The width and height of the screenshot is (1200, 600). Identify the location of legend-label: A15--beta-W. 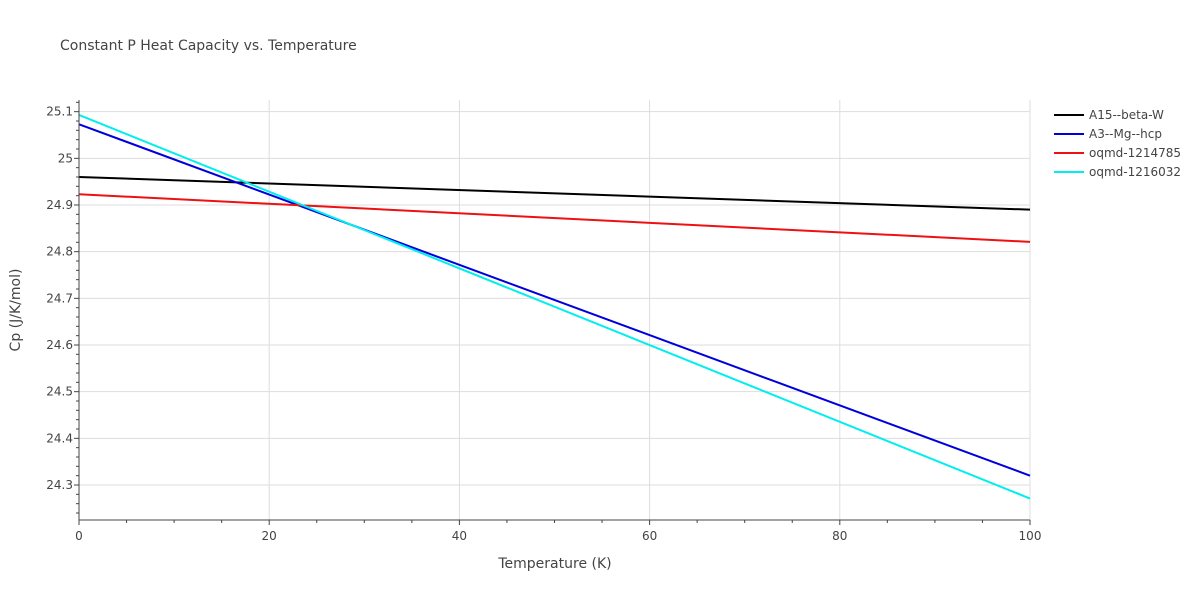
(1126, 115).